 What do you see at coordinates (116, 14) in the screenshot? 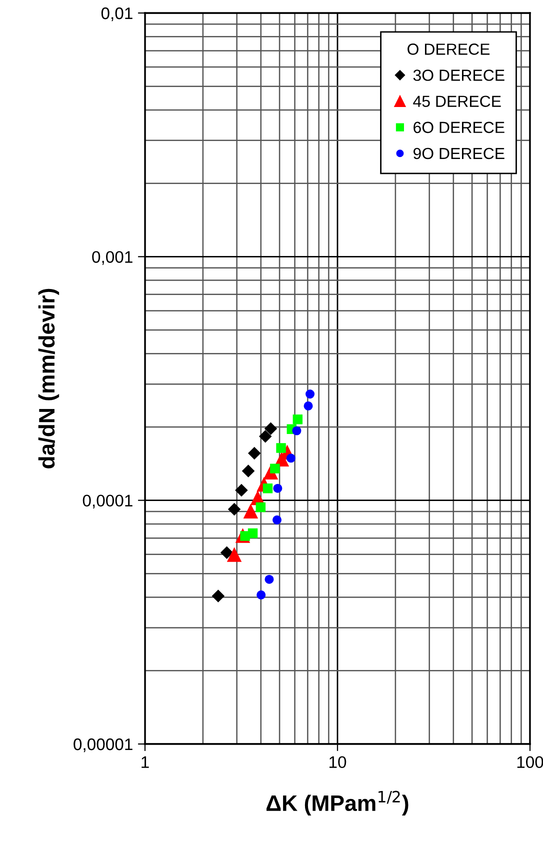
I see `y-tick-label: 0,01` at bounding box center [116, 14].